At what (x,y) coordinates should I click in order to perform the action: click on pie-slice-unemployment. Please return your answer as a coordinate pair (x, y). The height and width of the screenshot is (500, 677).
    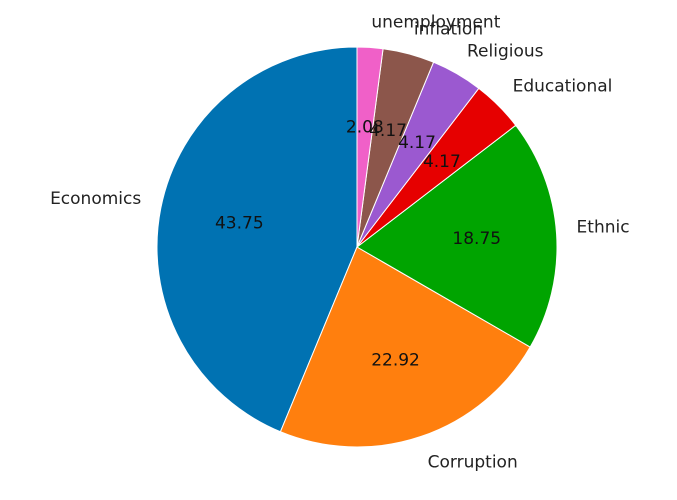
    Looking at the image, I should click on (370, 147).